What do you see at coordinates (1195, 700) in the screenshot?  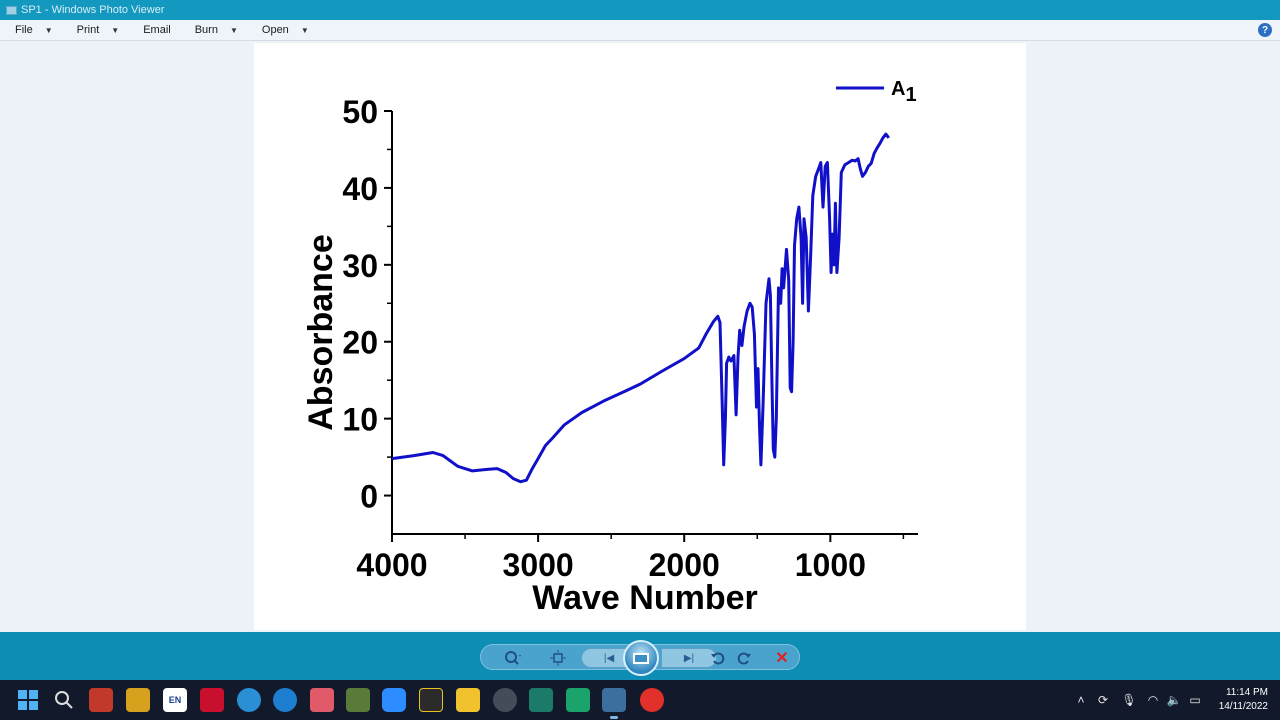 I see `battery-icon: ▭` at bounding box center [1195, 700].